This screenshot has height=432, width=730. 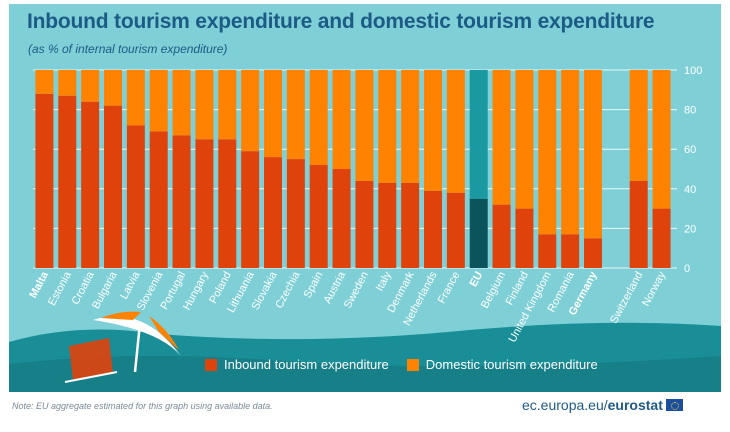 I want to click on x-tick-label: Italy, so click(x=384, y=281).